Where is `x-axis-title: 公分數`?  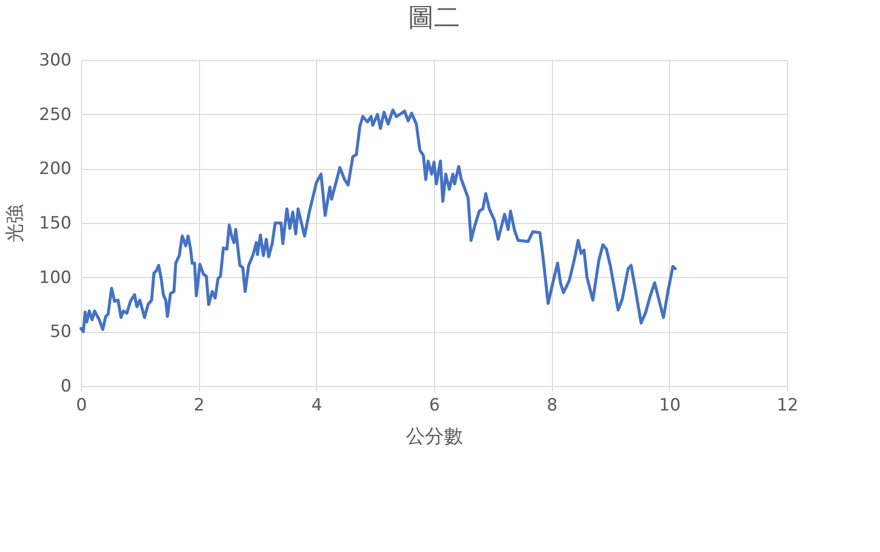
x-axis-title: 公分數 is located at coordinates (434, 437).